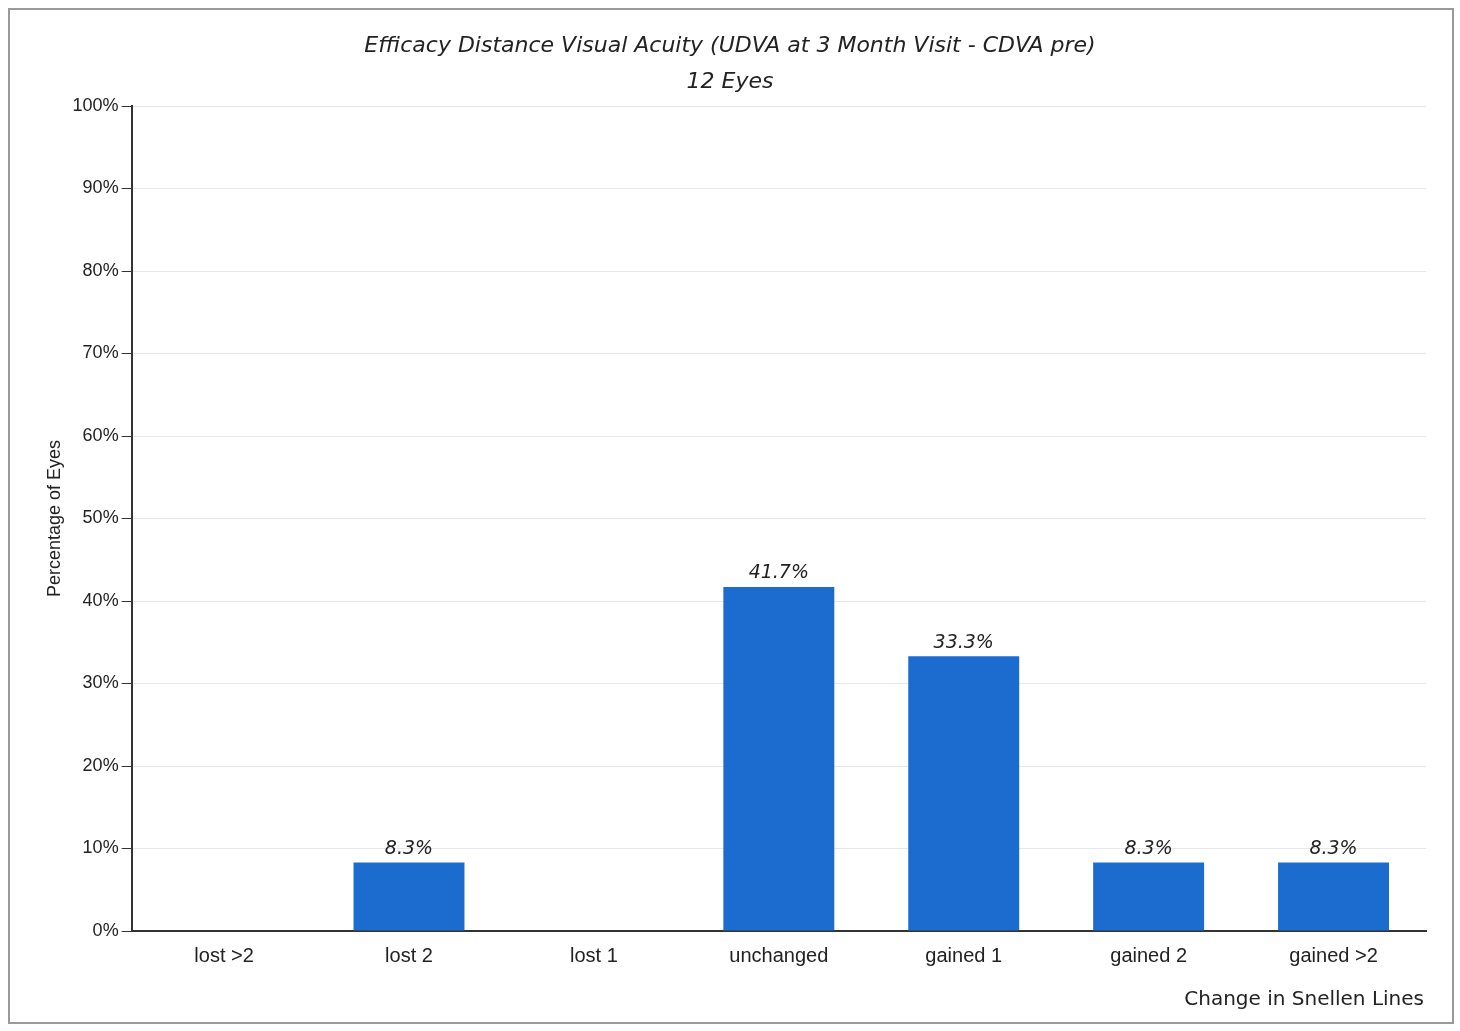 Image resolution: width=1460 pixels, height=1031 pixels. Describe the element at coordinates (100, 847) in the screenshot. I see `y-tick-label: 10%` at that location.